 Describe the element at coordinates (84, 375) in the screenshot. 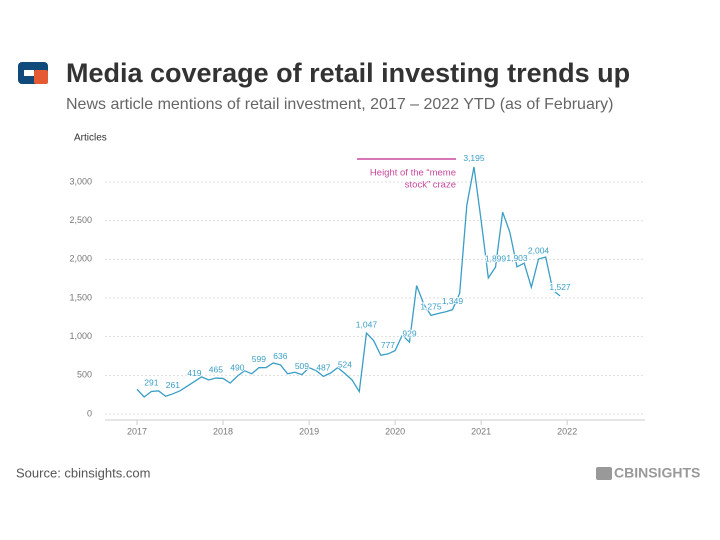

I see `y-tick-label: 500` at that location.